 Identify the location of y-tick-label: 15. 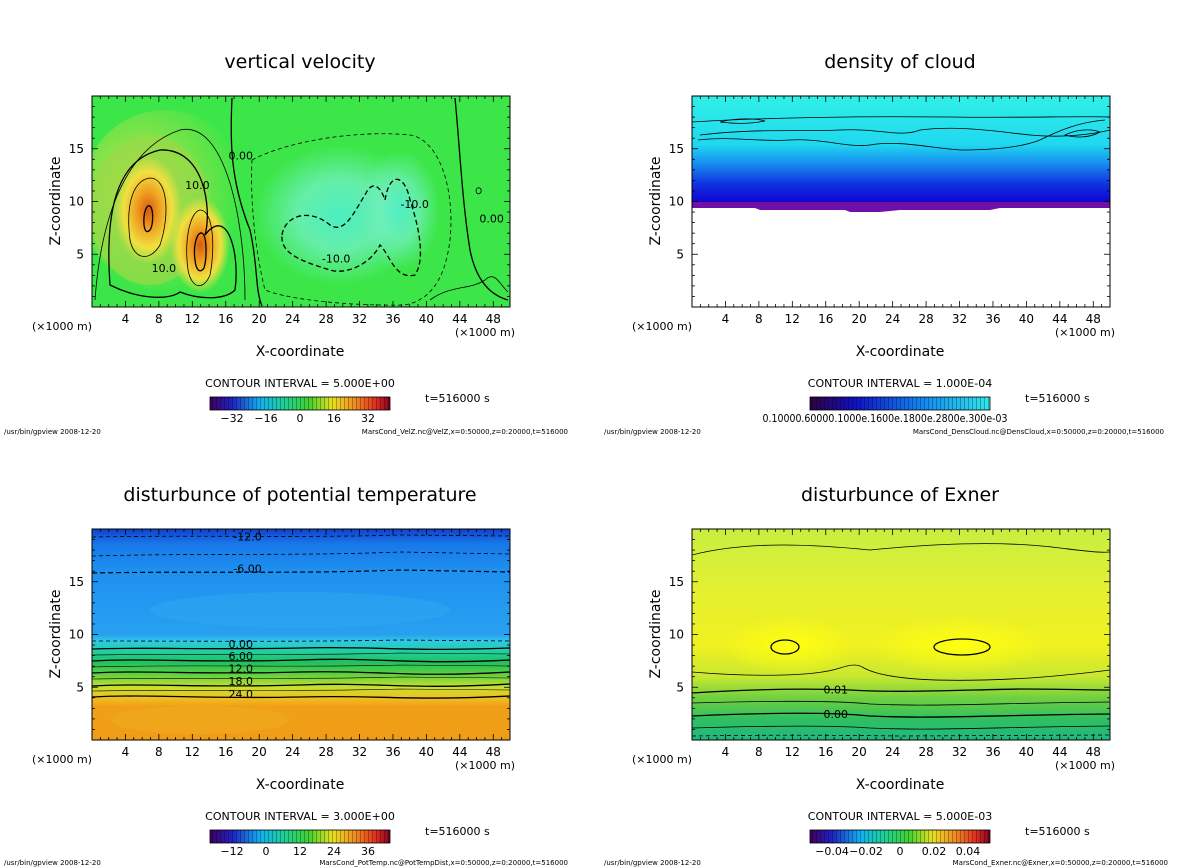
(676, 582).